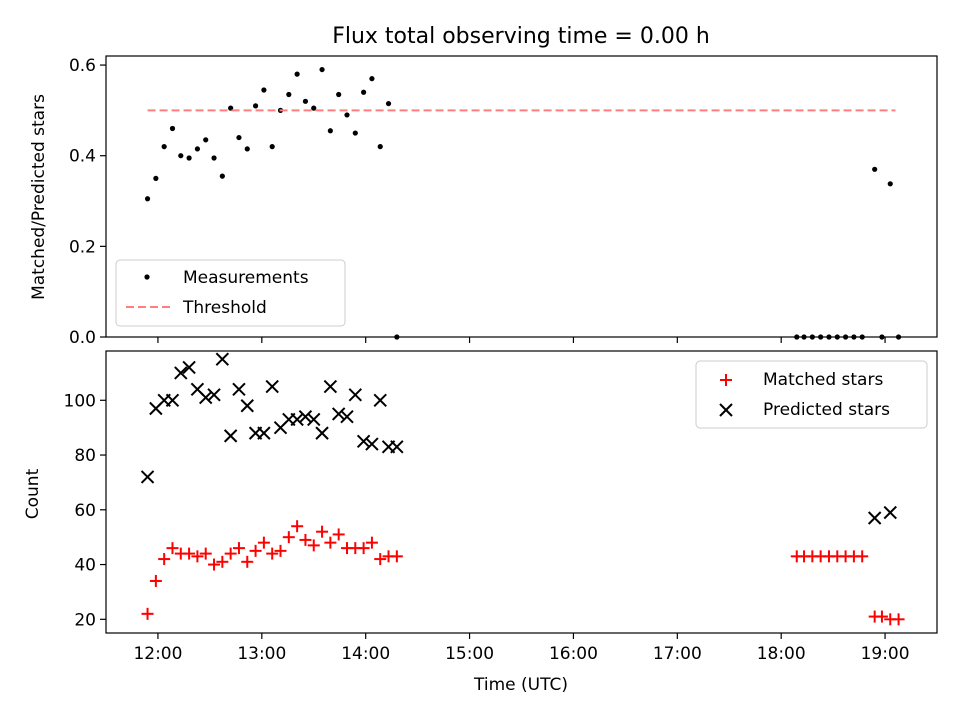  I want to click on top-y-ticks: 0.0 0.2 0.4 0.6, so click(87, 202).